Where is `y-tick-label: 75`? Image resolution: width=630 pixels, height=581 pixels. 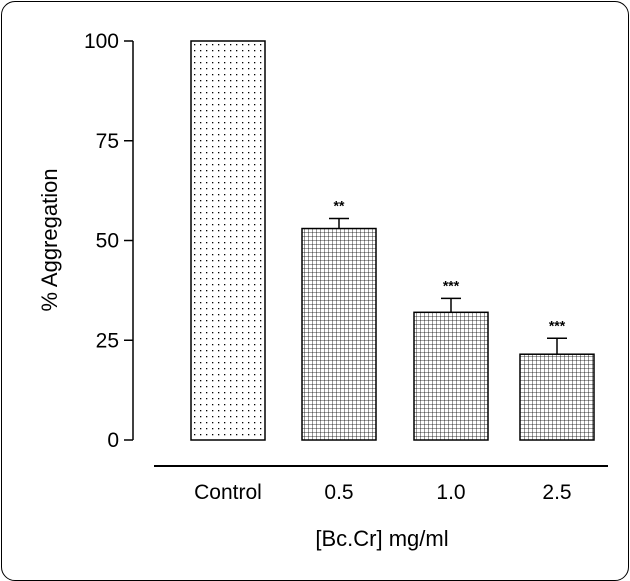
y-tick-label: 75 is located at coordinates (107, 141).